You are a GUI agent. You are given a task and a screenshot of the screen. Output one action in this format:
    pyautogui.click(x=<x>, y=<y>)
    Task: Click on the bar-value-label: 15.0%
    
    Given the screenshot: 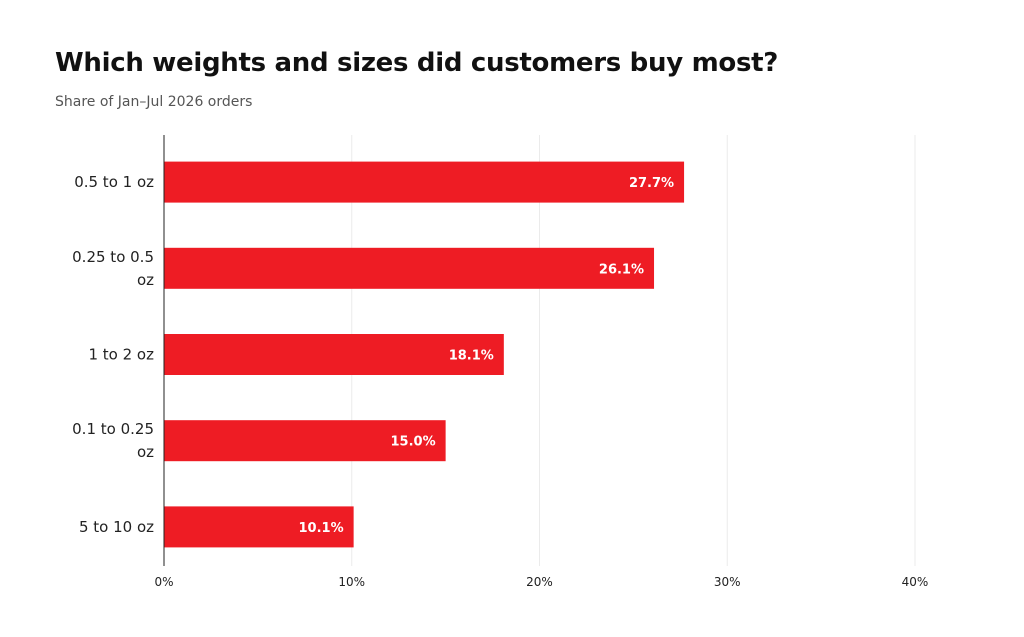 What is the action you would take?
    pyautogui.click(x=413, y=442)
    